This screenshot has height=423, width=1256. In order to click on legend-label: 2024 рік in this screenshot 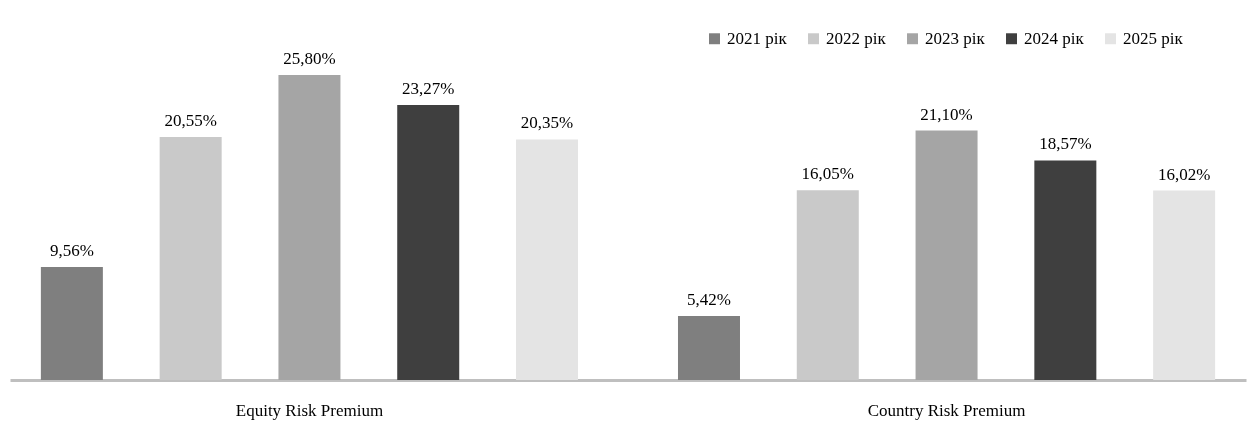, I will do `click(1054, 38)`.